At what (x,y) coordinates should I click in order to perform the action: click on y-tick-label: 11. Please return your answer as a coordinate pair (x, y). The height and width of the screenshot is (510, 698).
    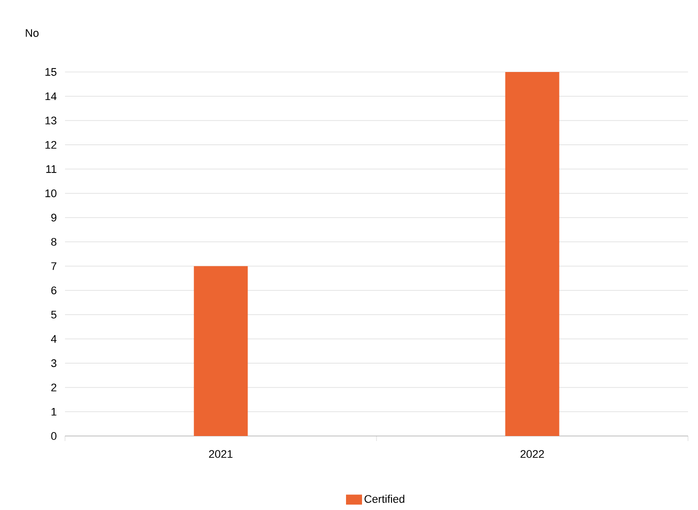
    Looking at the image, I should click on (51, 169).